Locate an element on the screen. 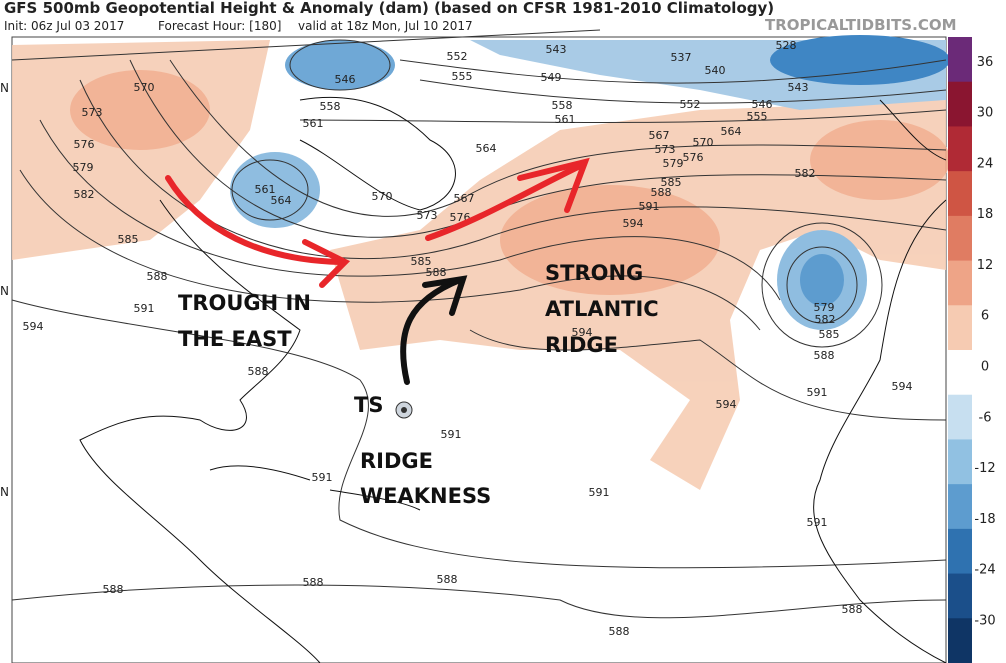 The width and height of the screenshot is (1006, 663). annotation: WEAKNESS is located at coordinates (425, 496).